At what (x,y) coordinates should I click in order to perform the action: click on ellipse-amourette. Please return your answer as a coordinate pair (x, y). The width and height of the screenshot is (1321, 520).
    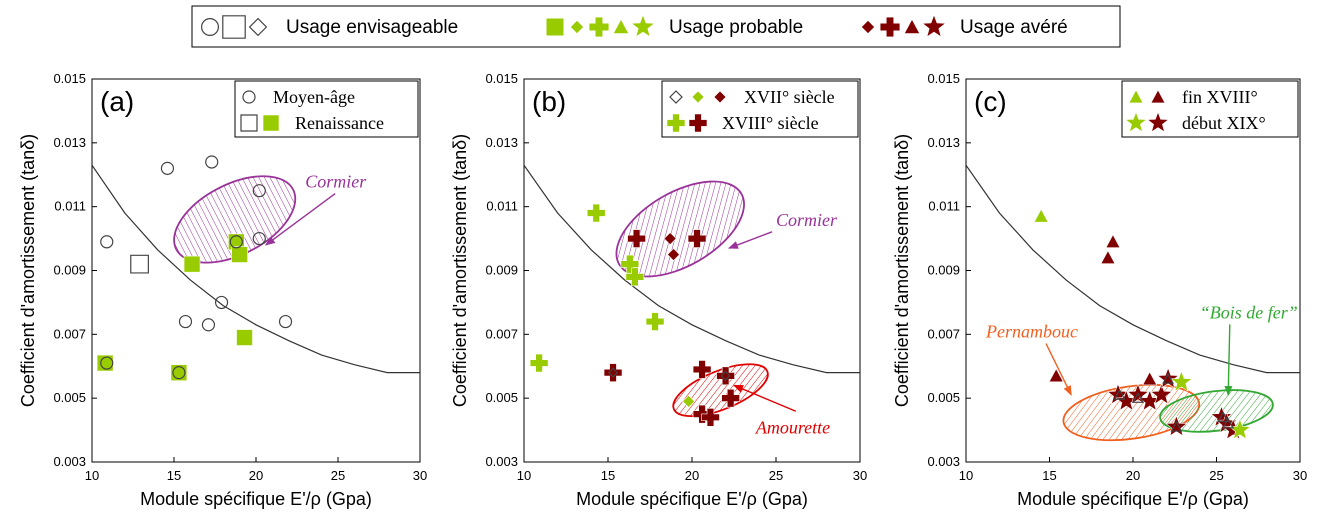
    Looking at the image, I should click on (720, 390).